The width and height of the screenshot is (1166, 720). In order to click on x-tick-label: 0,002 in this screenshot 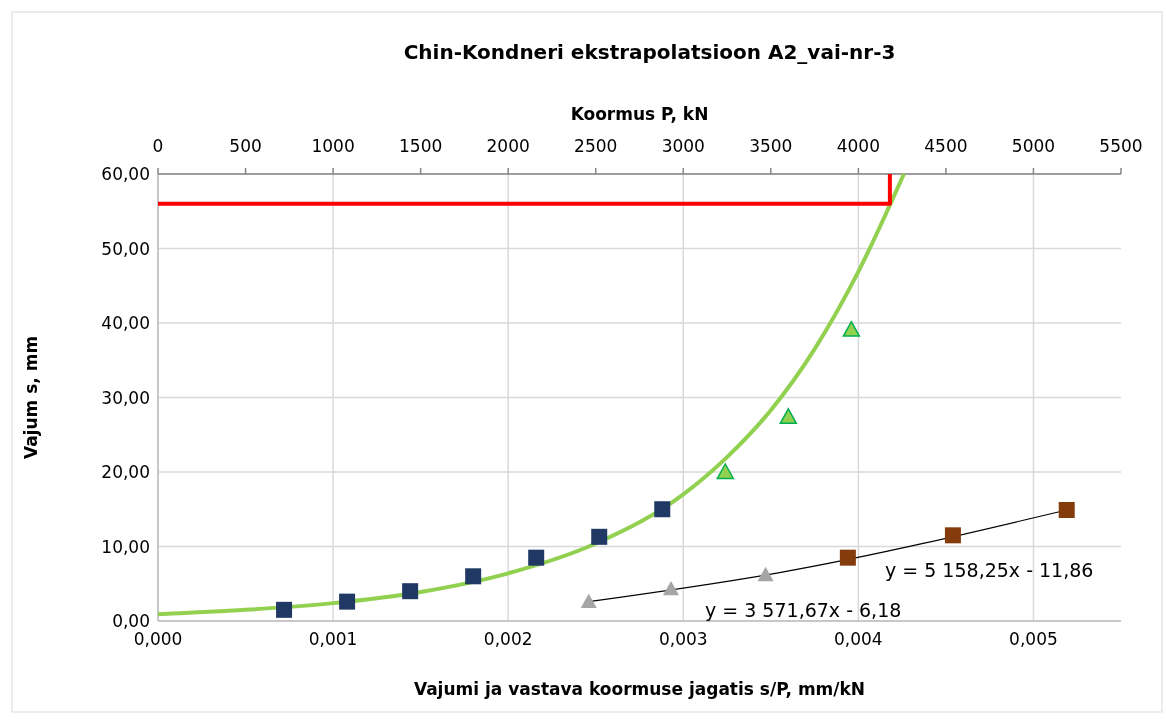, I will do `click(508, 639)`.